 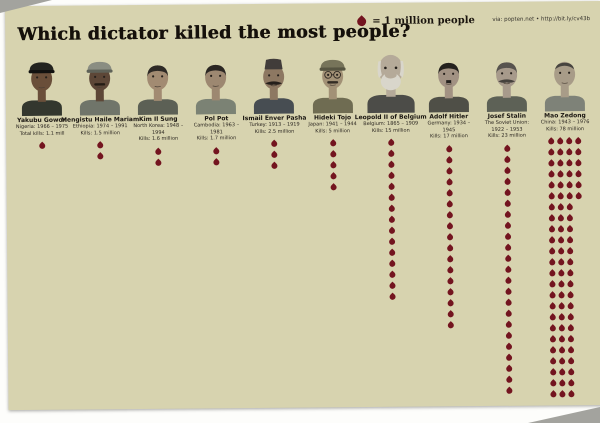 I want to click on portrait-josef-stalin, so click(x=506, y=80).